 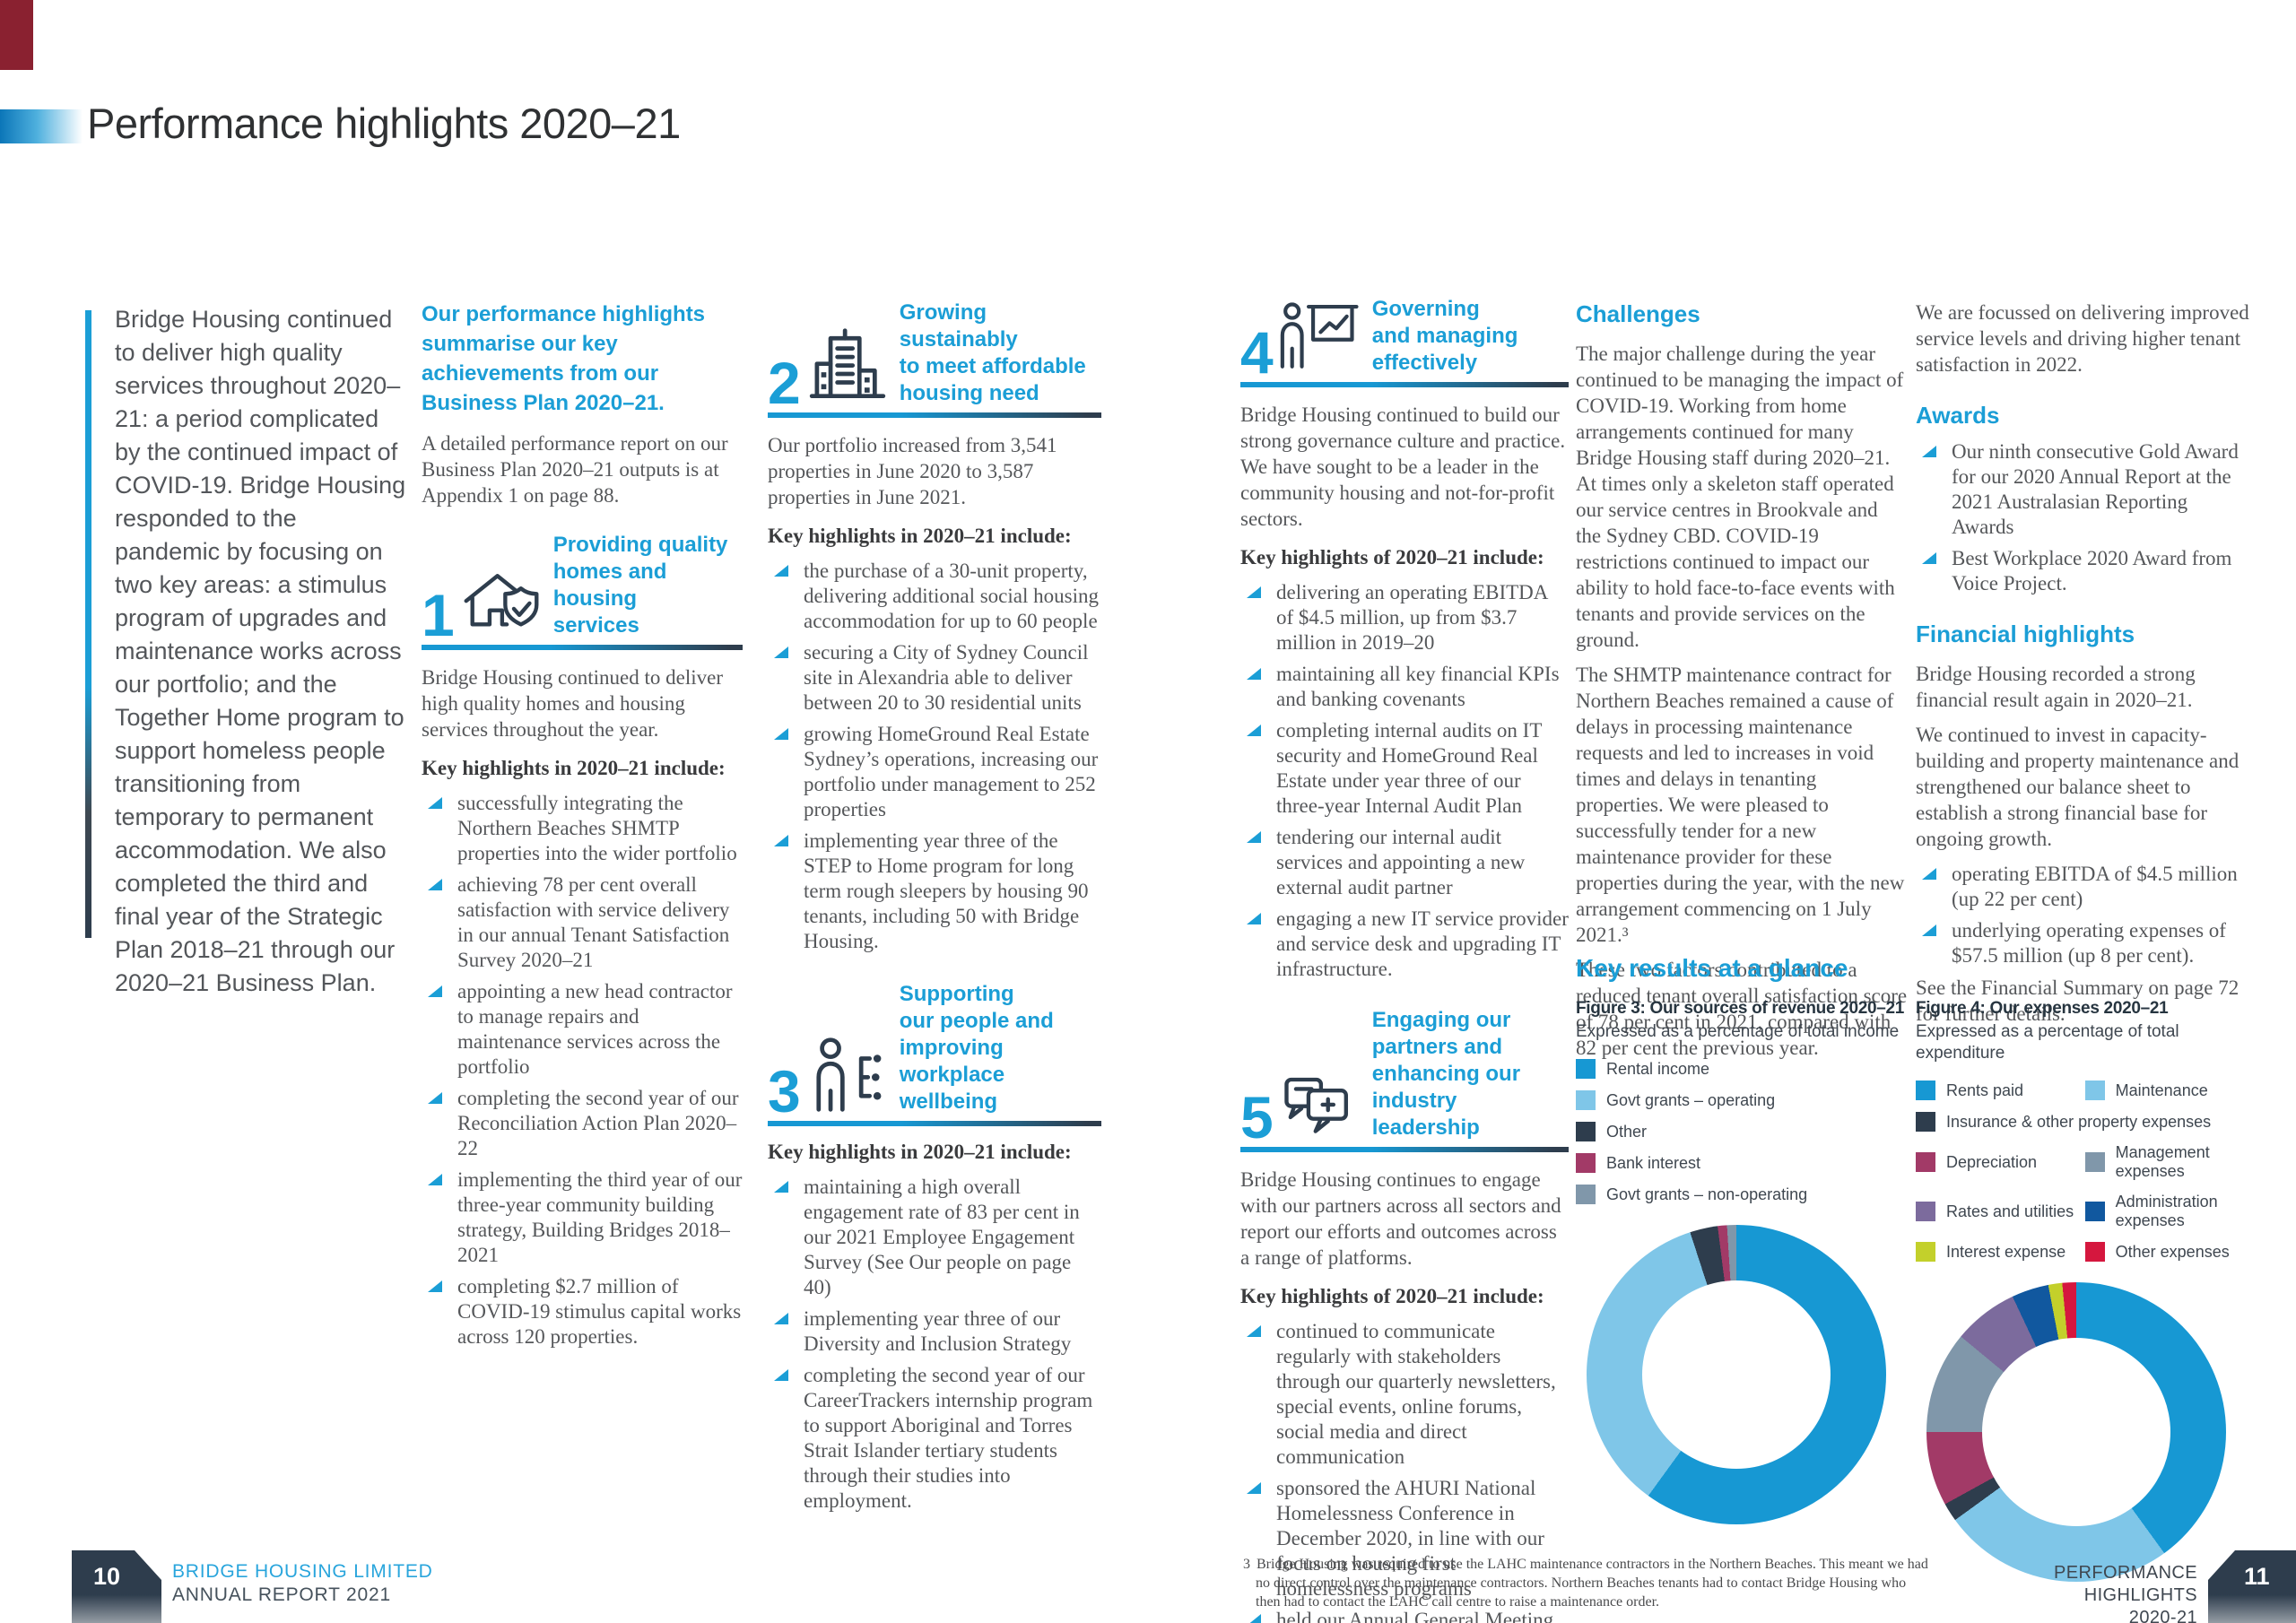 I want to click on section-2-rule, so click(x=934, y=415).